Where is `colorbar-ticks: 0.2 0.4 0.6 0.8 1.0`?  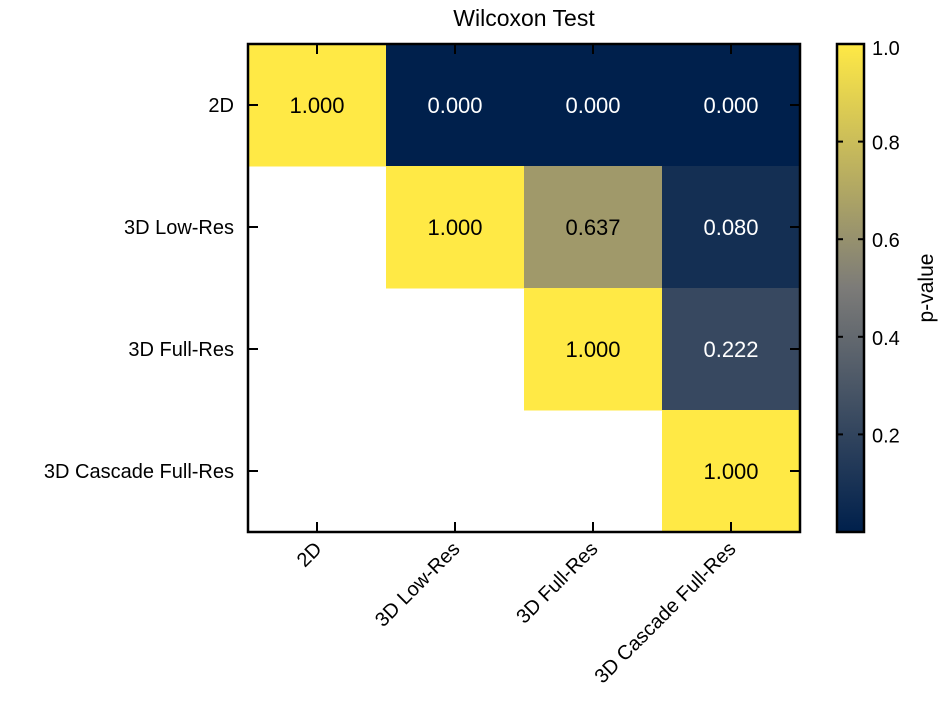
colorbar-ticks: 0.2 0.4 0.6 0.8 1.0 is located at coordinates (868, 242).